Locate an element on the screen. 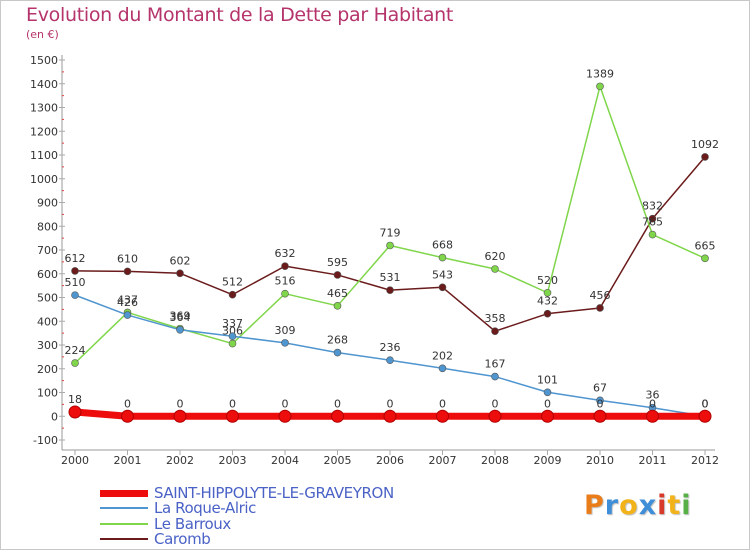 The width and height of the screenshot is (750, 550). y-tick-label: 1300 is located at coordinates (44, 108).